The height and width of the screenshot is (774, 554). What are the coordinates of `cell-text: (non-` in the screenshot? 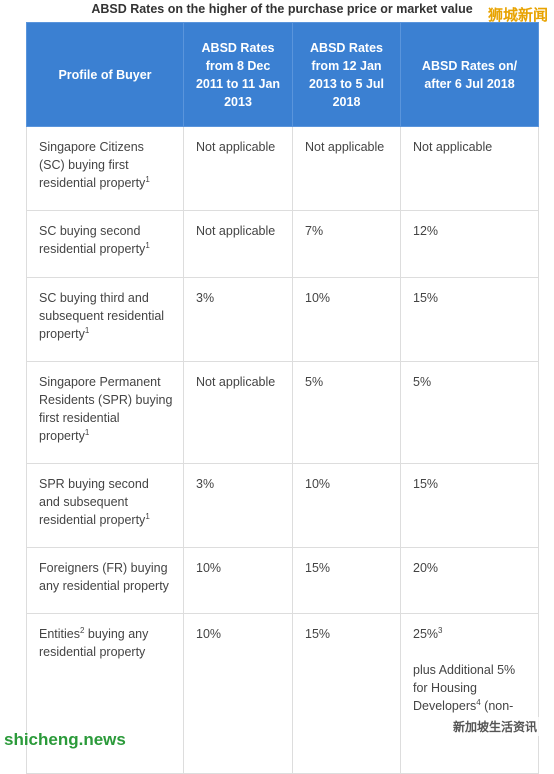 It's located at (497, 706).